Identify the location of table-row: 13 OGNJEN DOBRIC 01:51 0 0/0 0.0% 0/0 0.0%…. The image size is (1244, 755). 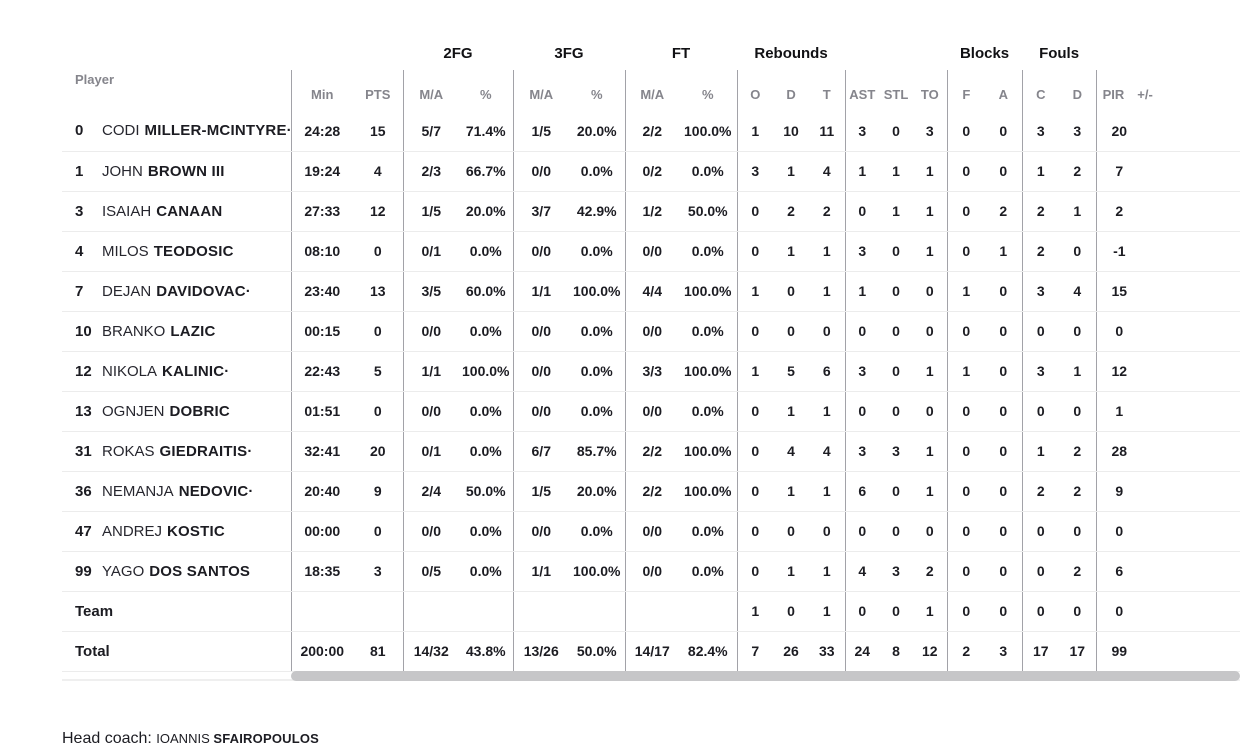
(651, 411).